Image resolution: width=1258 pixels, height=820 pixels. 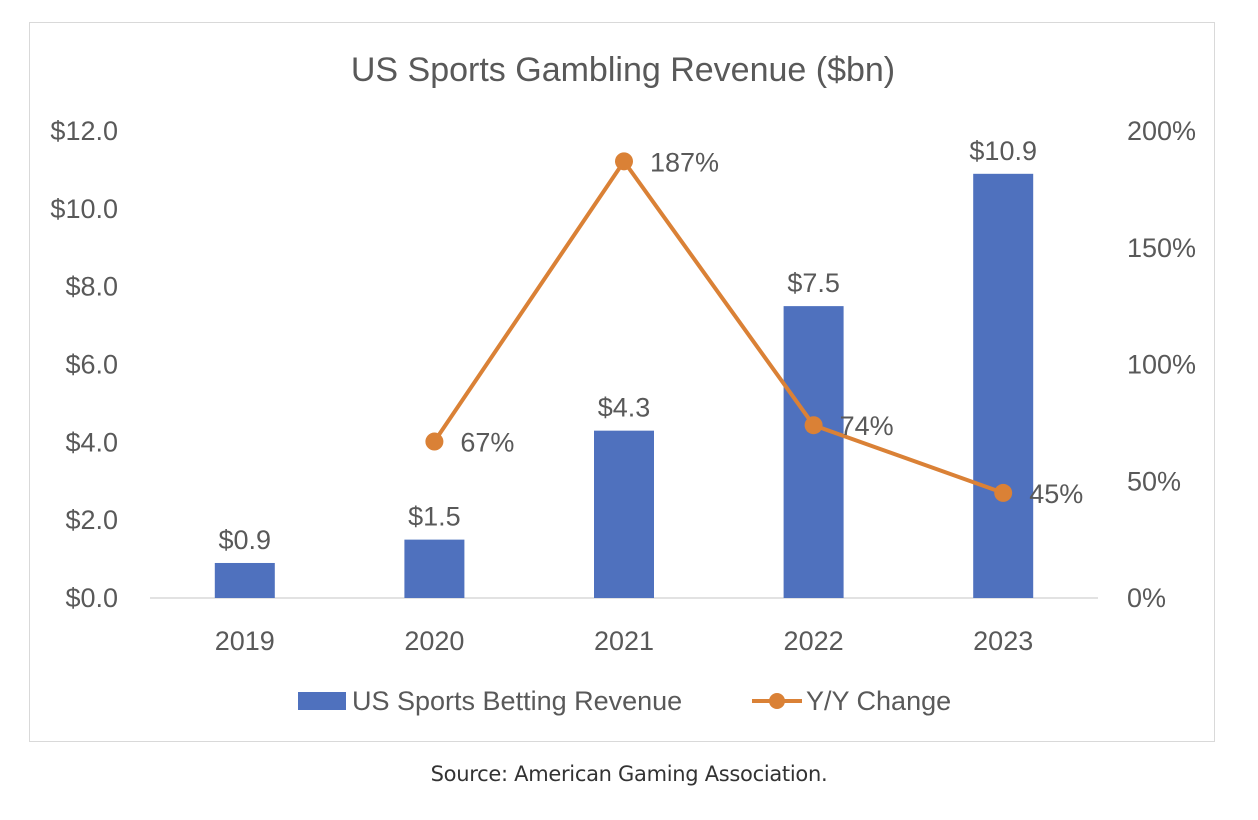 I want to click on legend-bar-label: US Sports Betting Revenue, so click(x=517, y=701).